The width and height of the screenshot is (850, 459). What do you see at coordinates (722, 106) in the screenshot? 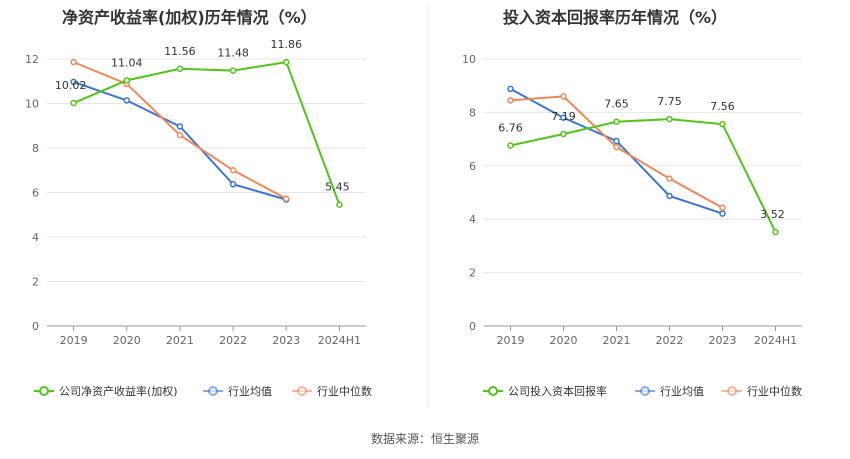
I see `data-label: 7.56` at bounding box center [722, 106].